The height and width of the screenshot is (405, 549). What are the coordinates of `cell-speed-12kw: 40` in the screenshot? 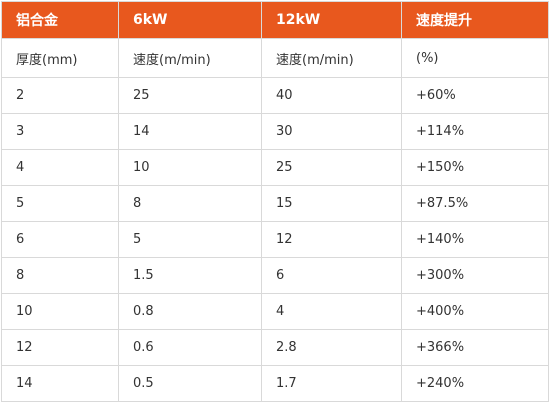 It's located at (331, 95).